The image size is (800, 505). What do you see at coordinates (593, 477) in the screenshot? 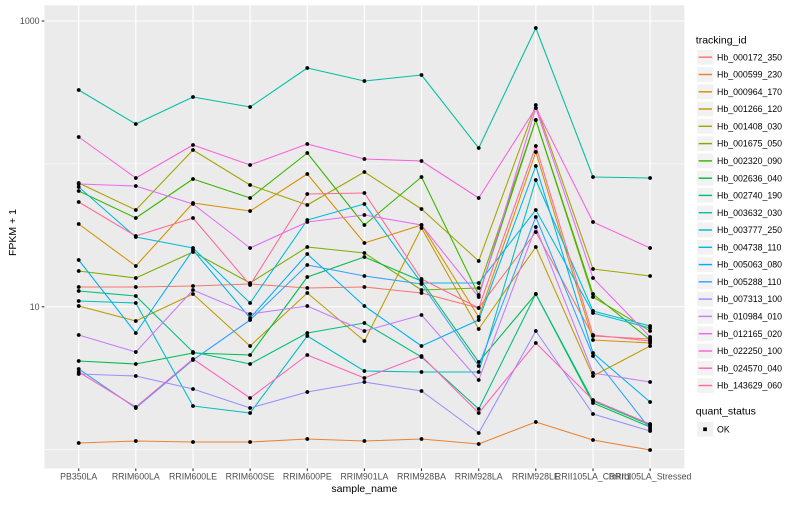
I see `svg-text: RRII105LA_Control` at bounding box center [593, 477].